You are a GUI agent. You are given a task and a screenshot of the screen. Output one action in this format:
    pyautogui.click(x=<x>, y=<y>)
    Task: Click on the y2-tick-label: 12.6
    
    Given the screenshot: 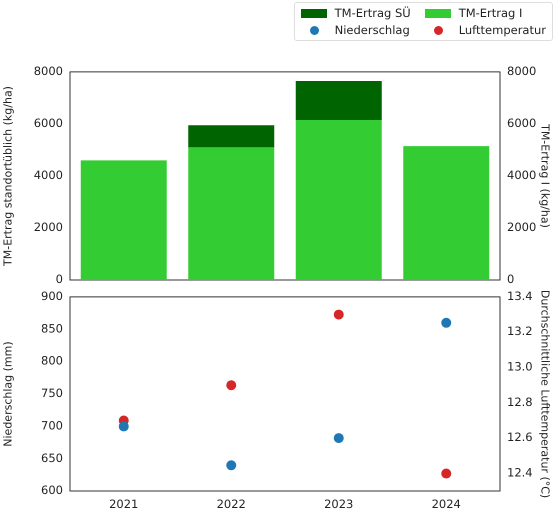 What is the action you would take?
    pyautogui.click(x=520, y=437)
    